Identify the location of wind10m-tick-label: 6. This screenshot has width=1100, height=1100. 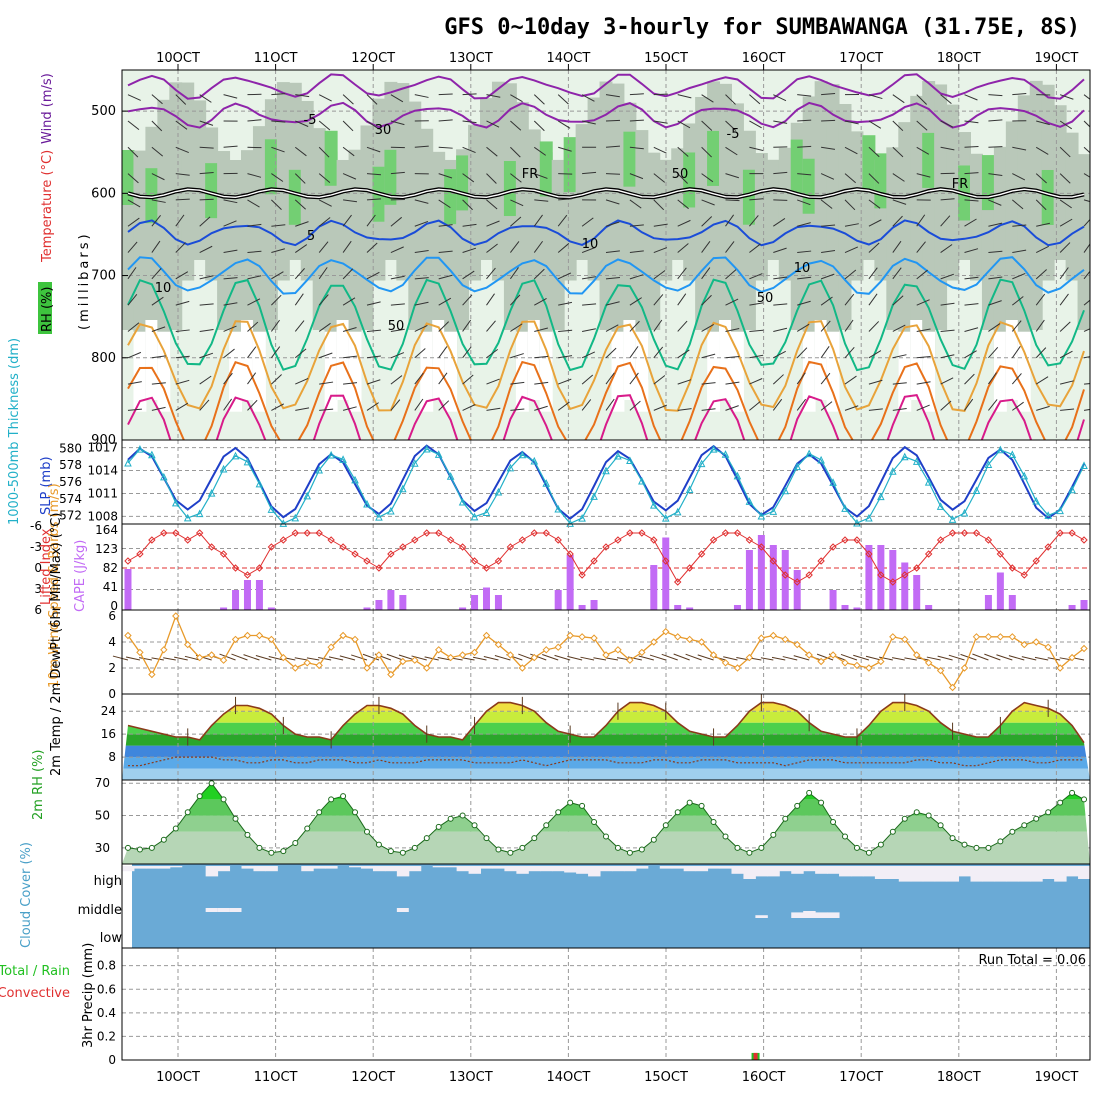
(112, 616).